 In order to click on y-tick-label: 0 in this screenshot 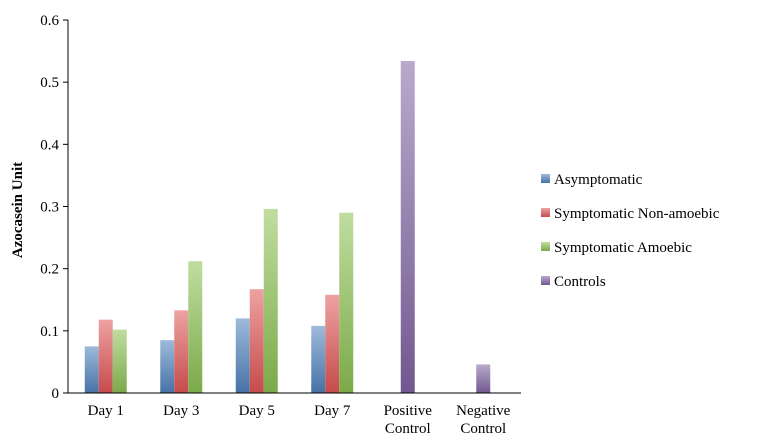, I will do `click(56, 394)`.